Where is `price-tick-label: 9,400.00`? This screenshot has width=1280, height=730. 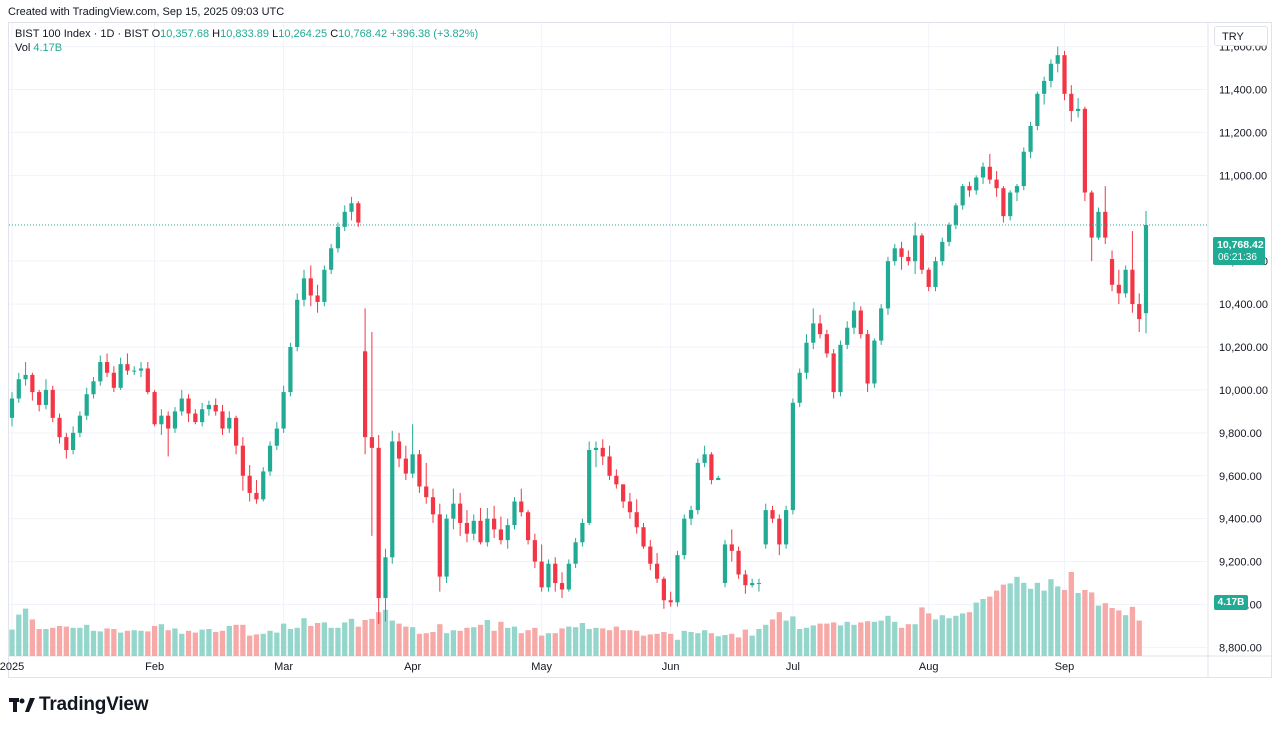
price-tick-label: 9,400.00 is located at coordinates (1240, 520).